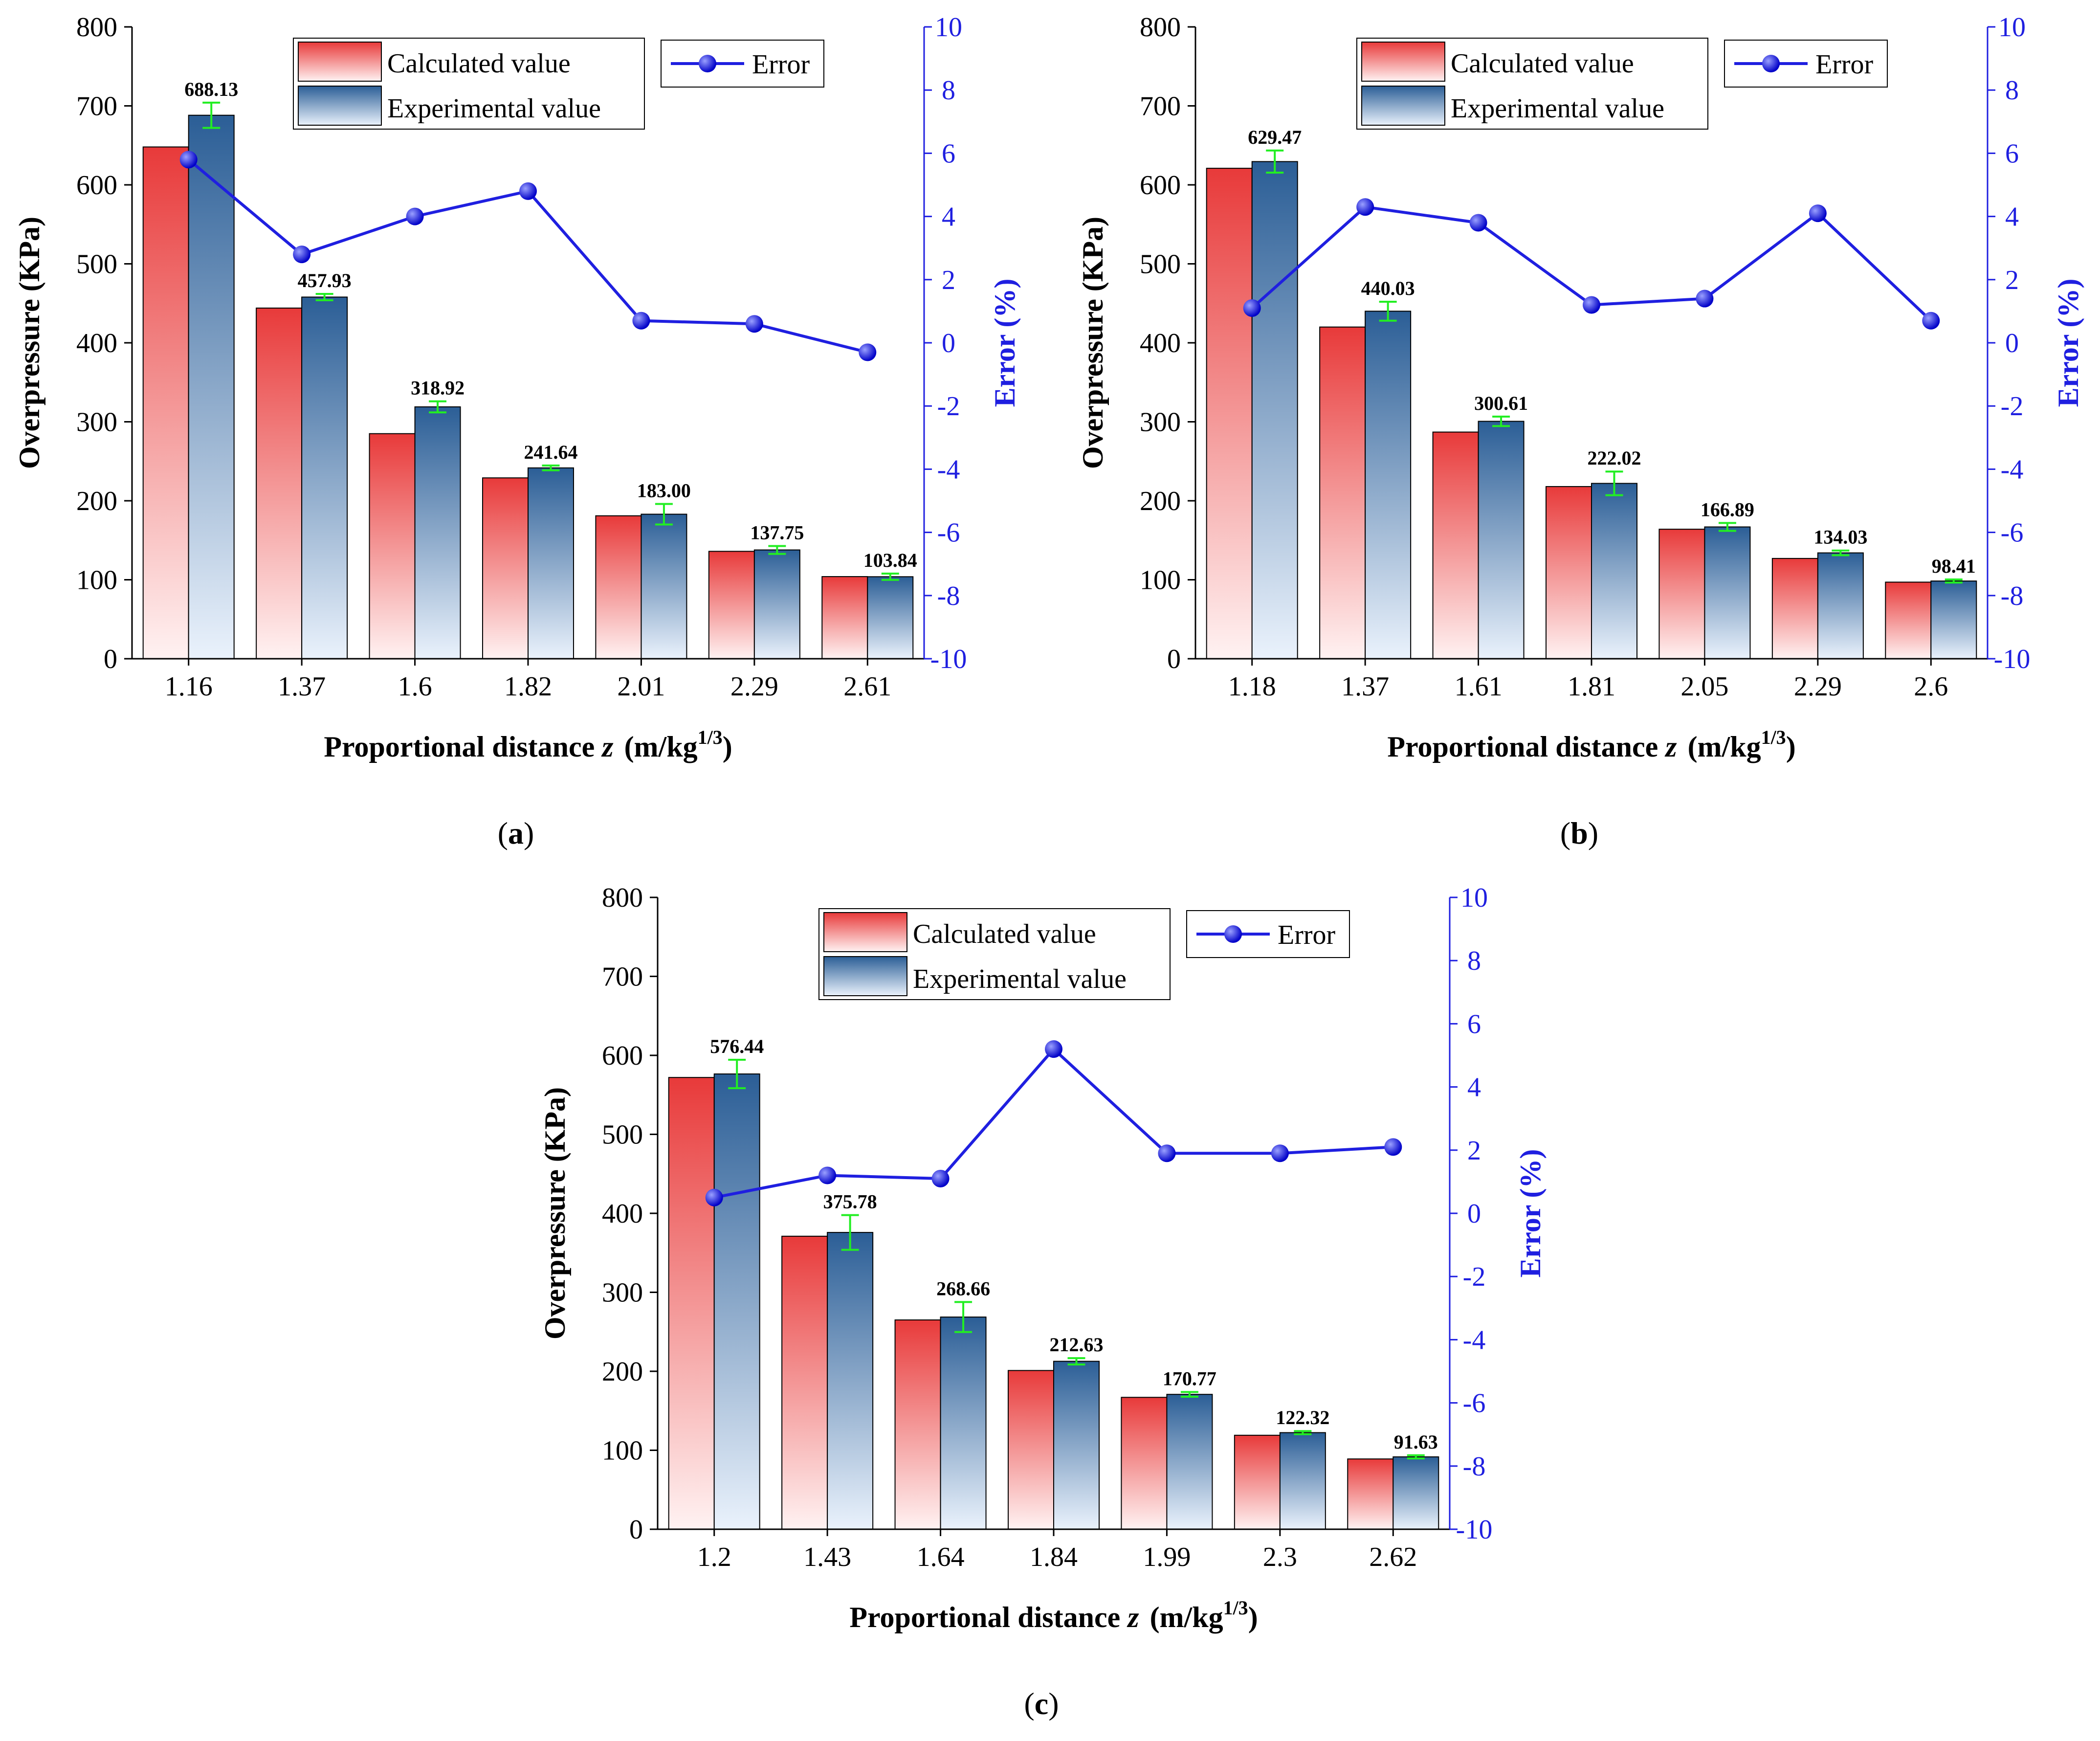 Image resolution: width=2100 pixels, height=1741 pixels. What do you see at coordinates (948, 280) in the screenshot?
I see `right-tick-label-6: 2` at bounding box center [948, 280].